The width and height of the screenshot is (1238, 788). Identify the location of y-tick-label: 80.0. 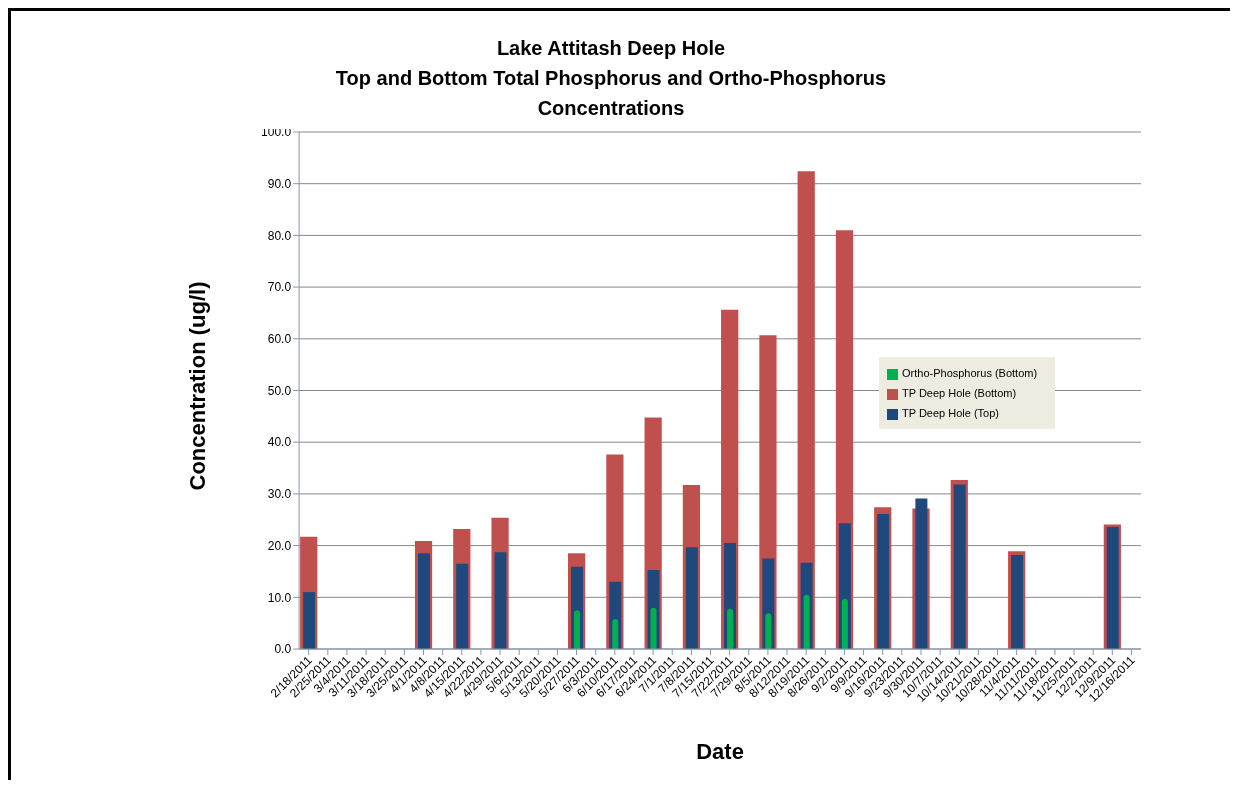
(279, 235).